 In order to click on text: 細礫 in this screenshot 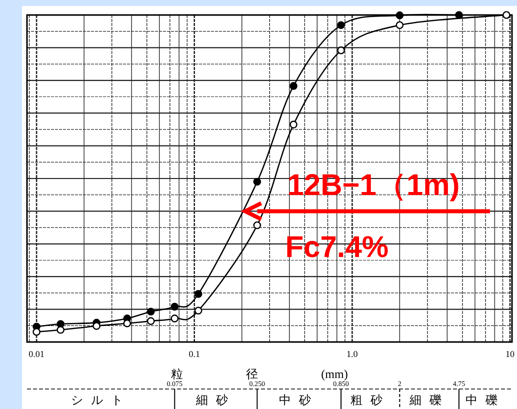, I will do `click(429, 400)`.